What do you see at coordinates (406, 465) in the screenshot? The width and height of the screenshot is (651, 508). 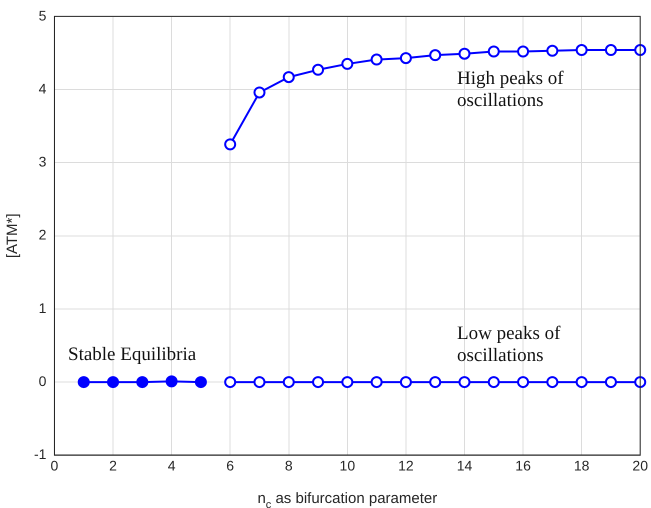 I see `x-tick-label: 12` at bounding box center [406, 465].